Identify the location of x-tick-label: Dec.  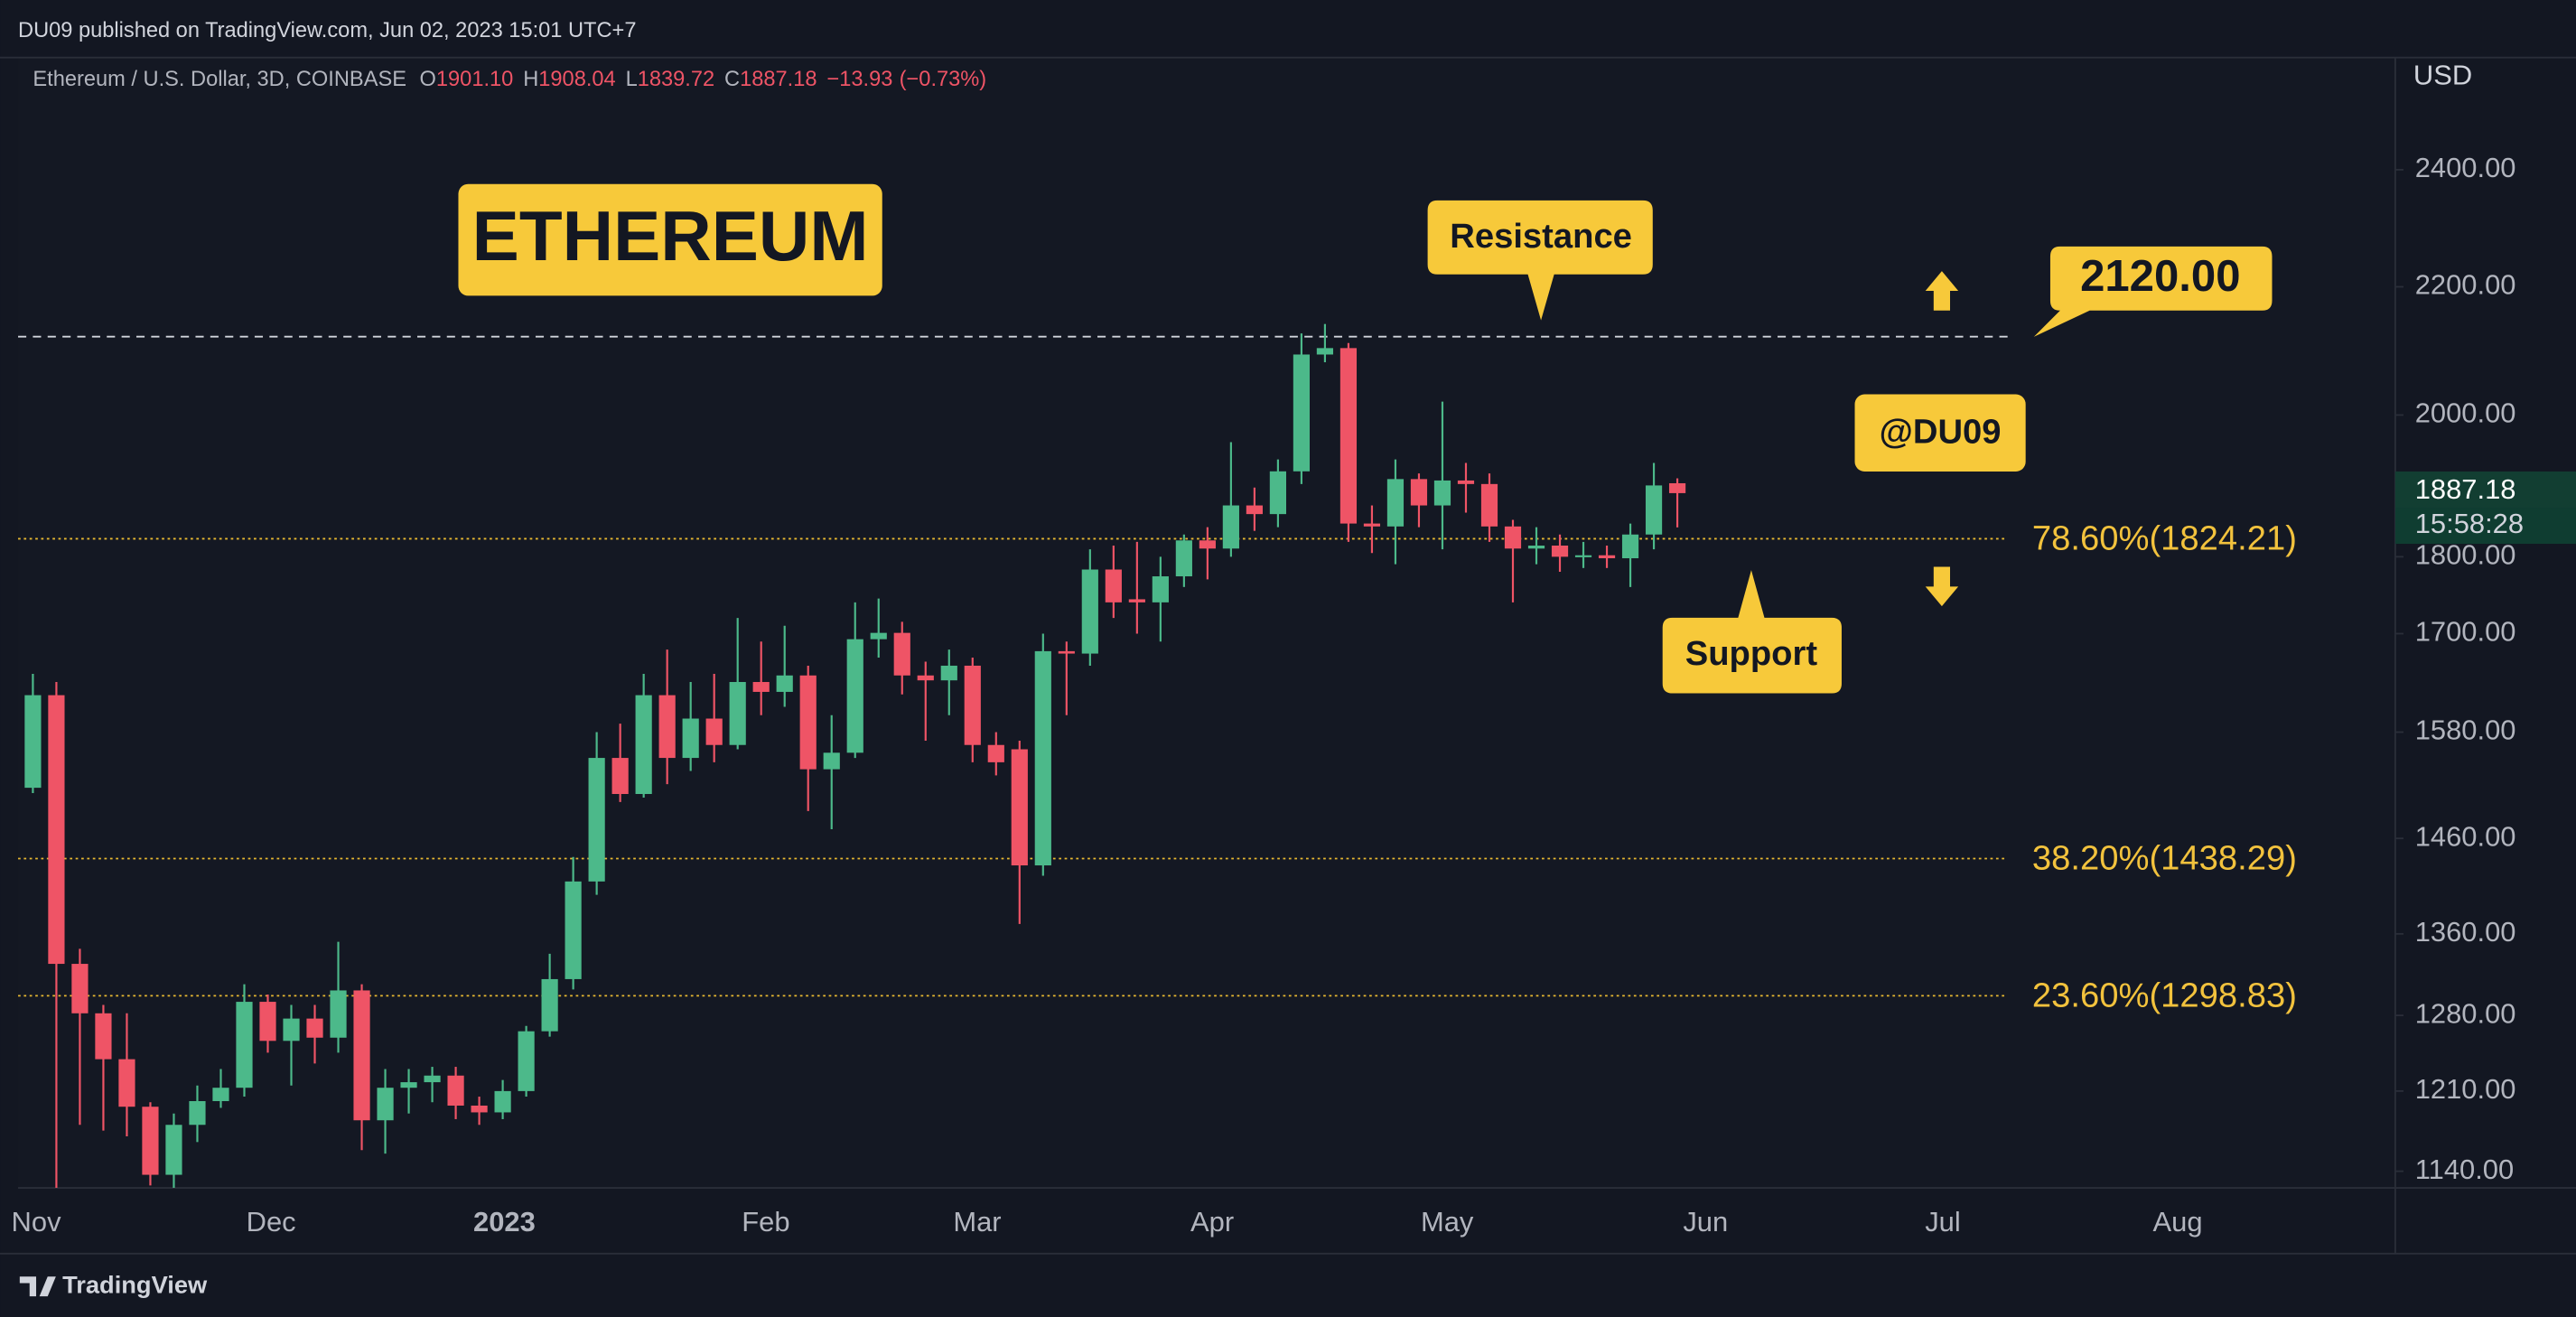
(271, 1222).